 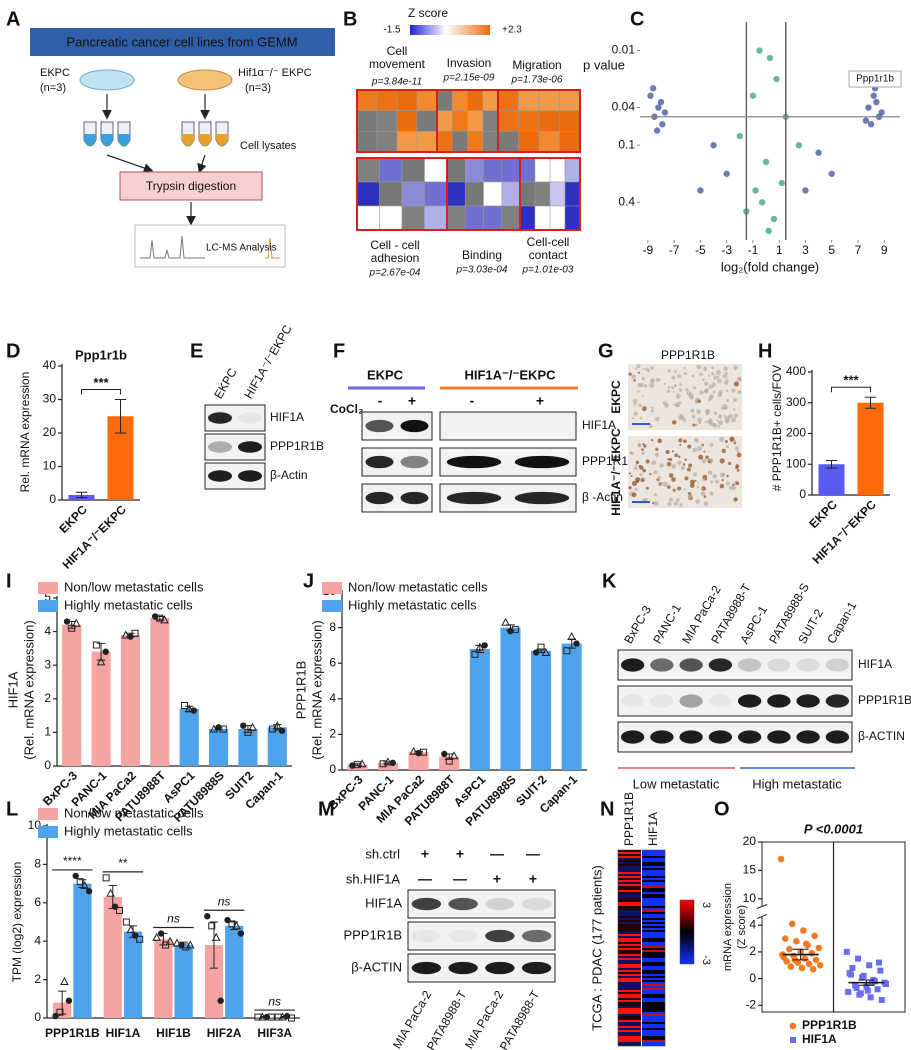 I want to click on y-tick-label: 40, so click(x=50, y=365).